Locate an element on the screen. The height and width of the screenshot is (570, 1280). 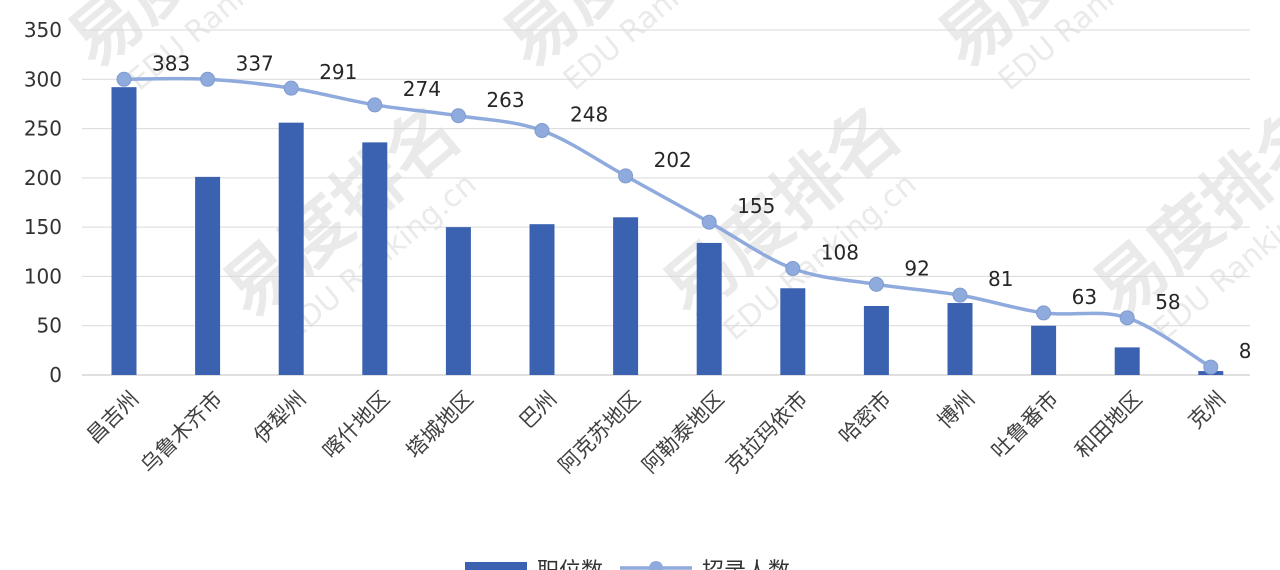
category-label: 和田地区 is located at coordinates (1108, 425).